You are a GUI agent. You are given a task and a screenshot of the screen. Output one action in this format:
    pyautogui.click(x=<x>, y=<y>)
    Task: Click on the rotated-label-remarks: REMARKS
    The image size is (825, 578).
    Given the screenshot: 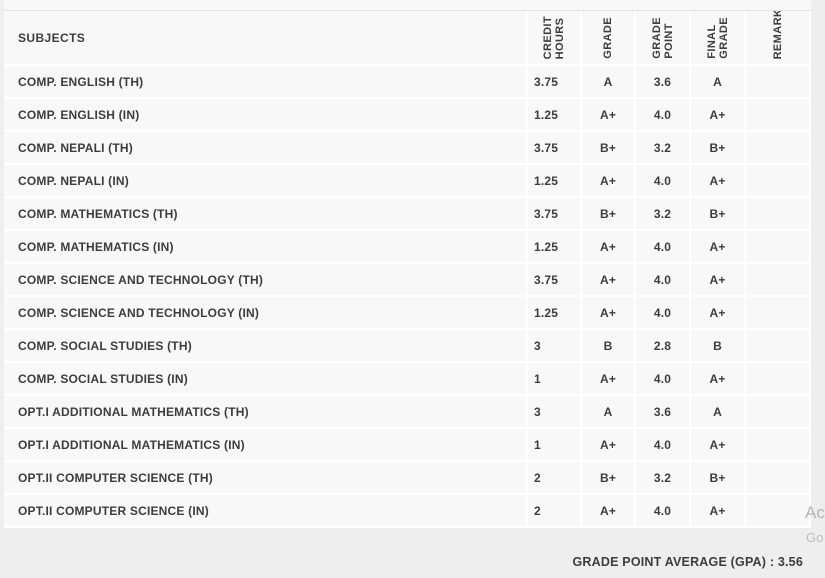 What is the action you would take?
    pyautogui.click(x=777, y=35)
    